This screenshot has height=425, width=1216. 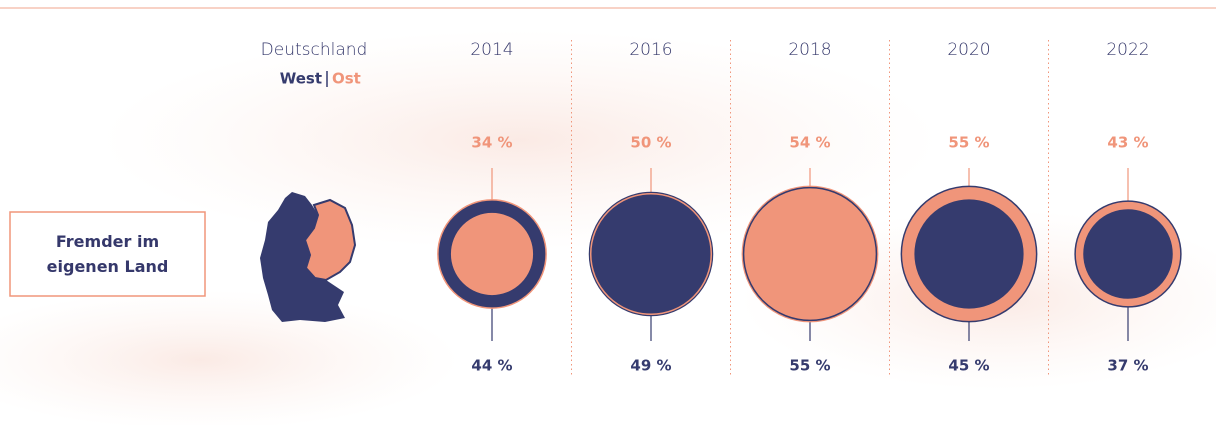 I want to click on legend: West Ost, so click(x=320, y=79).